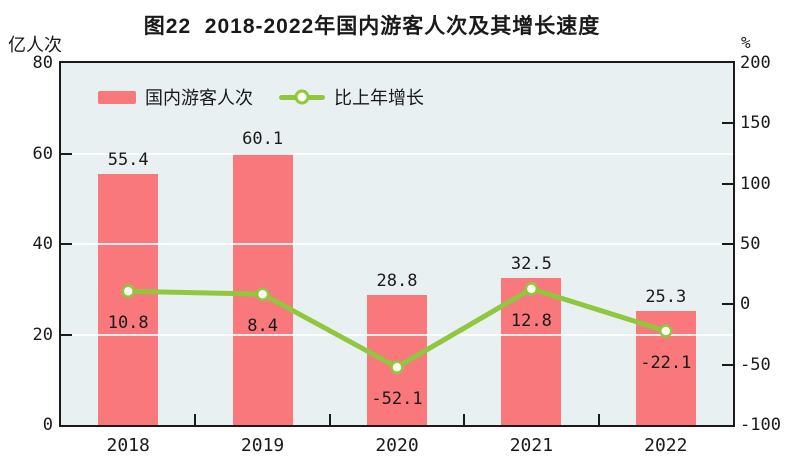 The width and height of the screenshot is (800, 472). What do you see at coordinates (35, 45) in the screenshot?
I see `left-axis-unit: 亿人次` at bounding box center [35, 45].